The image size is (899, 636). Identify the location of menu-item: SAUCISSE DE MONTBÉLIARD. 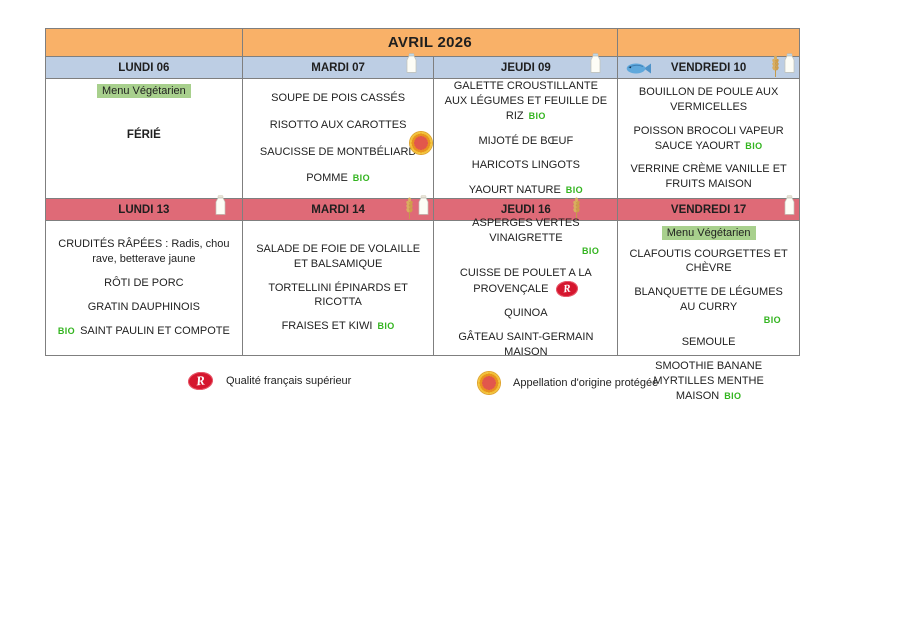
(338, 151).